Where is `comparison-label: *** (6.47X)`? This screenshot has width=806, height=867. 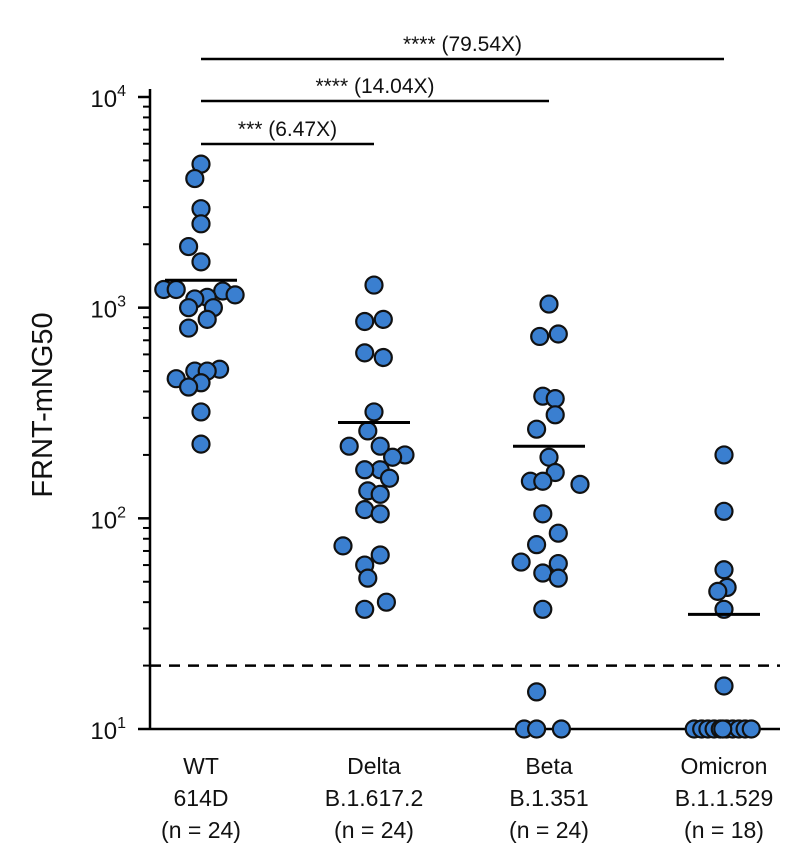 comparison-label: *** (6.47X) is located at coordinates (287, 129).